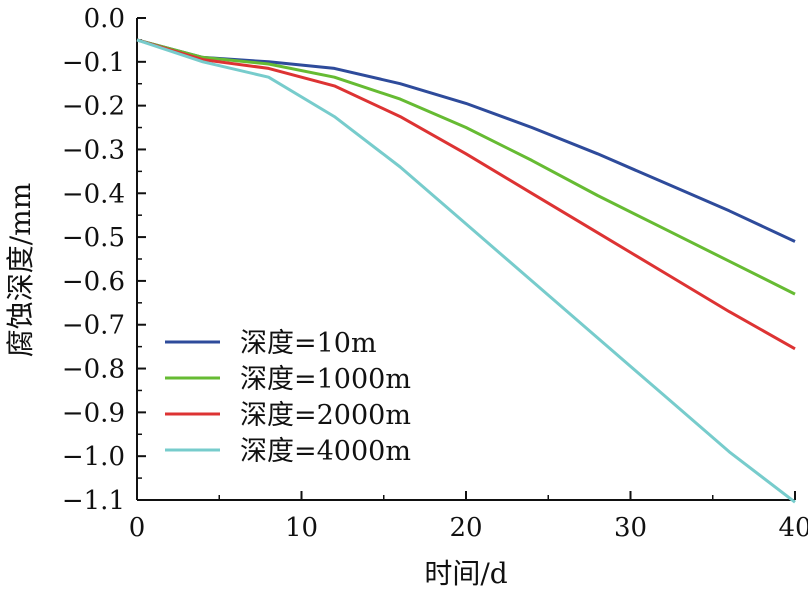 The height and width of the screenshot is (590, 808). I want to click on y-axis-label: 腐蚀深度/mm, so click(20, 270).